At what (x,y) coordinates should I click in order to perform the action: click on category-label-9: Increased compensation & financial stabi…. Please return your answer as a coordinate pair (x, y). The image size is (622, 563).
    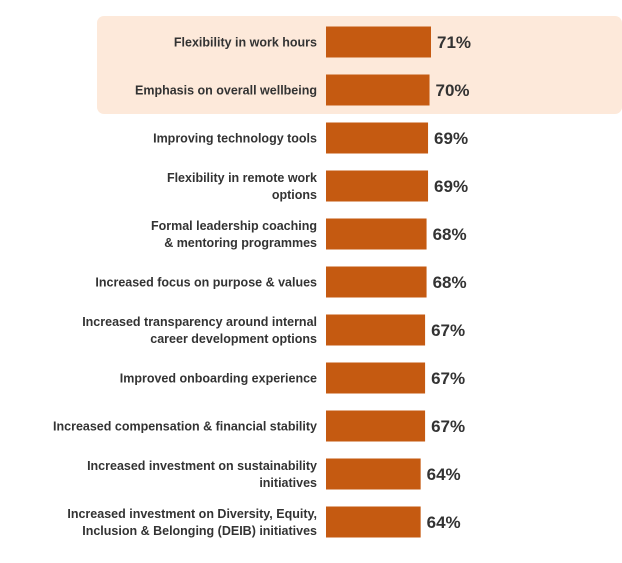
    Looking at the image, I should click on (185, 427).